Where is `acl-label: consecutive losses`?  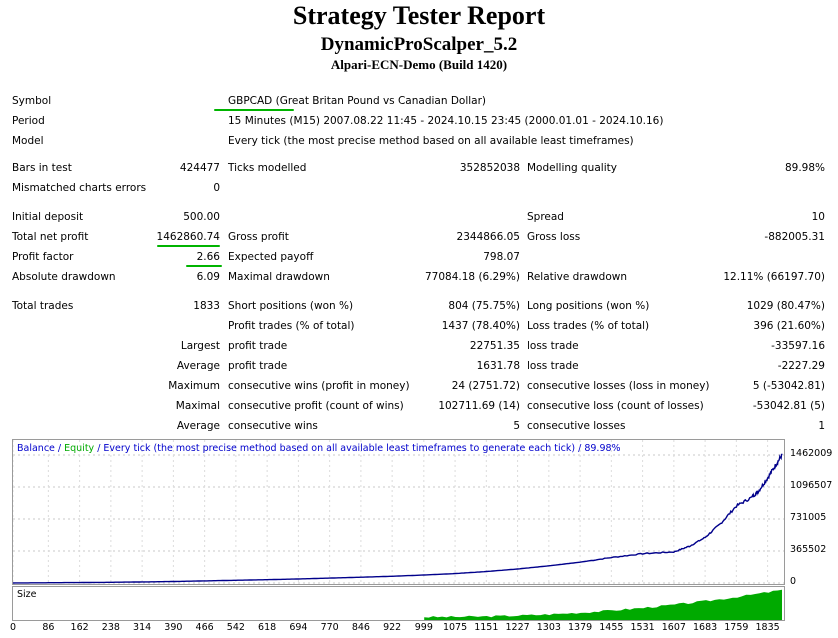
acl-label: consecutive losses is located at coordinates (576, 426).